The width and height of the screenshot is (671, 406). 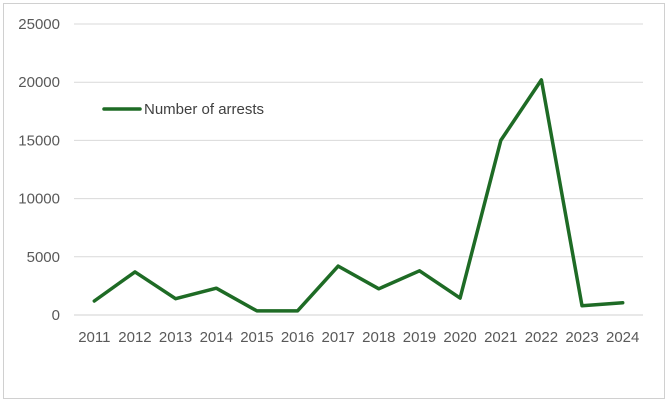 What do you see at coordinates (134, 337) in the screenshot?
I see `x-tick-label: 2012` at bounding box center [134, 337].